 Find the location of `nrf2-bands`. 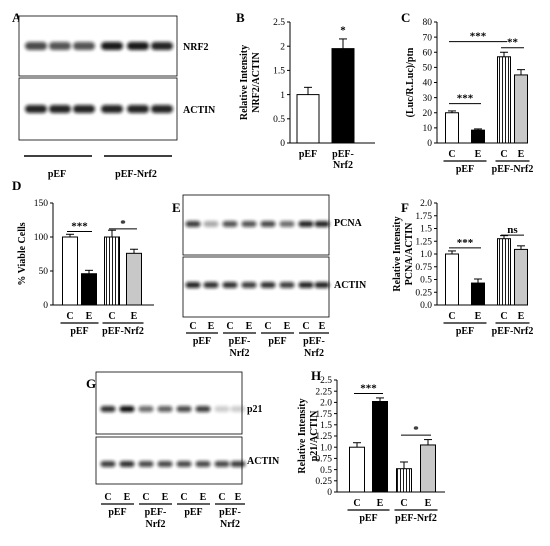

nrf2-bands is located at coordinates (99, 46).